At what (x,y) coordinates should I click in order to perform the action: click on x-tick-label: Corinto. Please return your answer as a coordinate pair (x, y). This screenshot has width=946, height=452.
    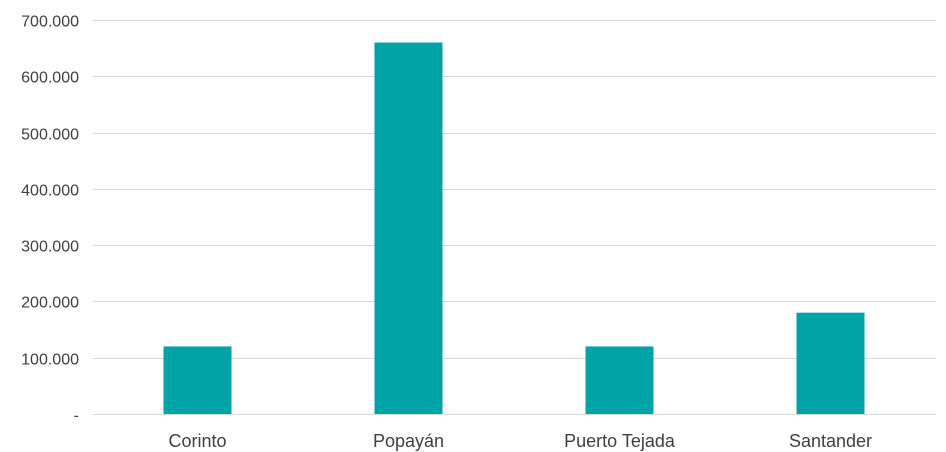
    Looking at the image, I should click on (197, 441).